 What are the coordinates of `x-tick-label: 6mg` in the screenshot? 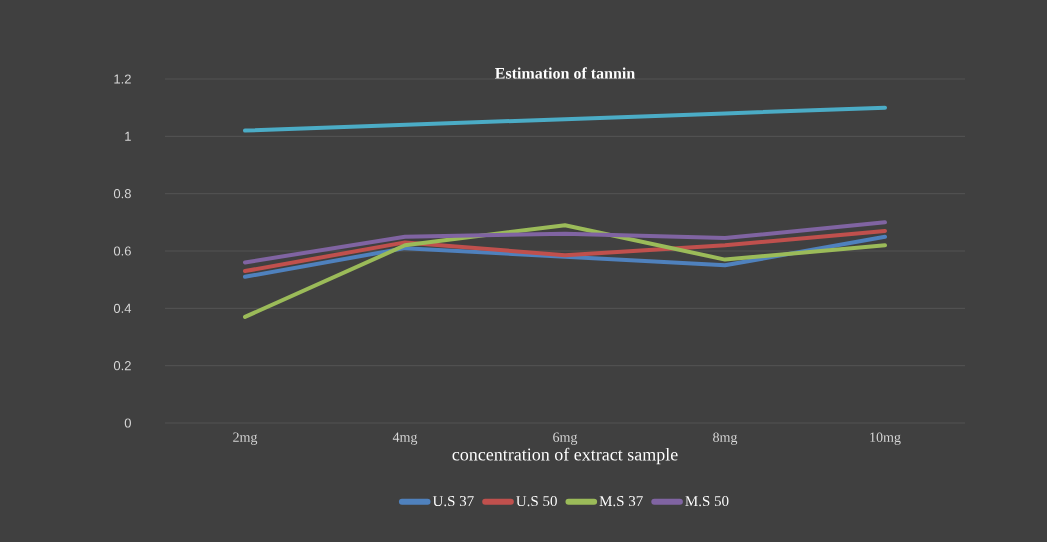 It's located at (565, 438).